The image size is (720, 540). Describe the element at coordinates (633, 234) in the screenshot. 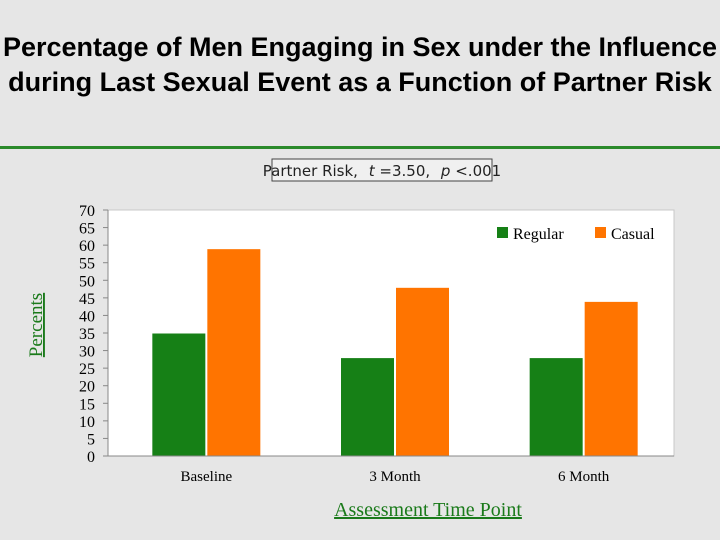

I see `legend-label-casual: Casual` at that location.